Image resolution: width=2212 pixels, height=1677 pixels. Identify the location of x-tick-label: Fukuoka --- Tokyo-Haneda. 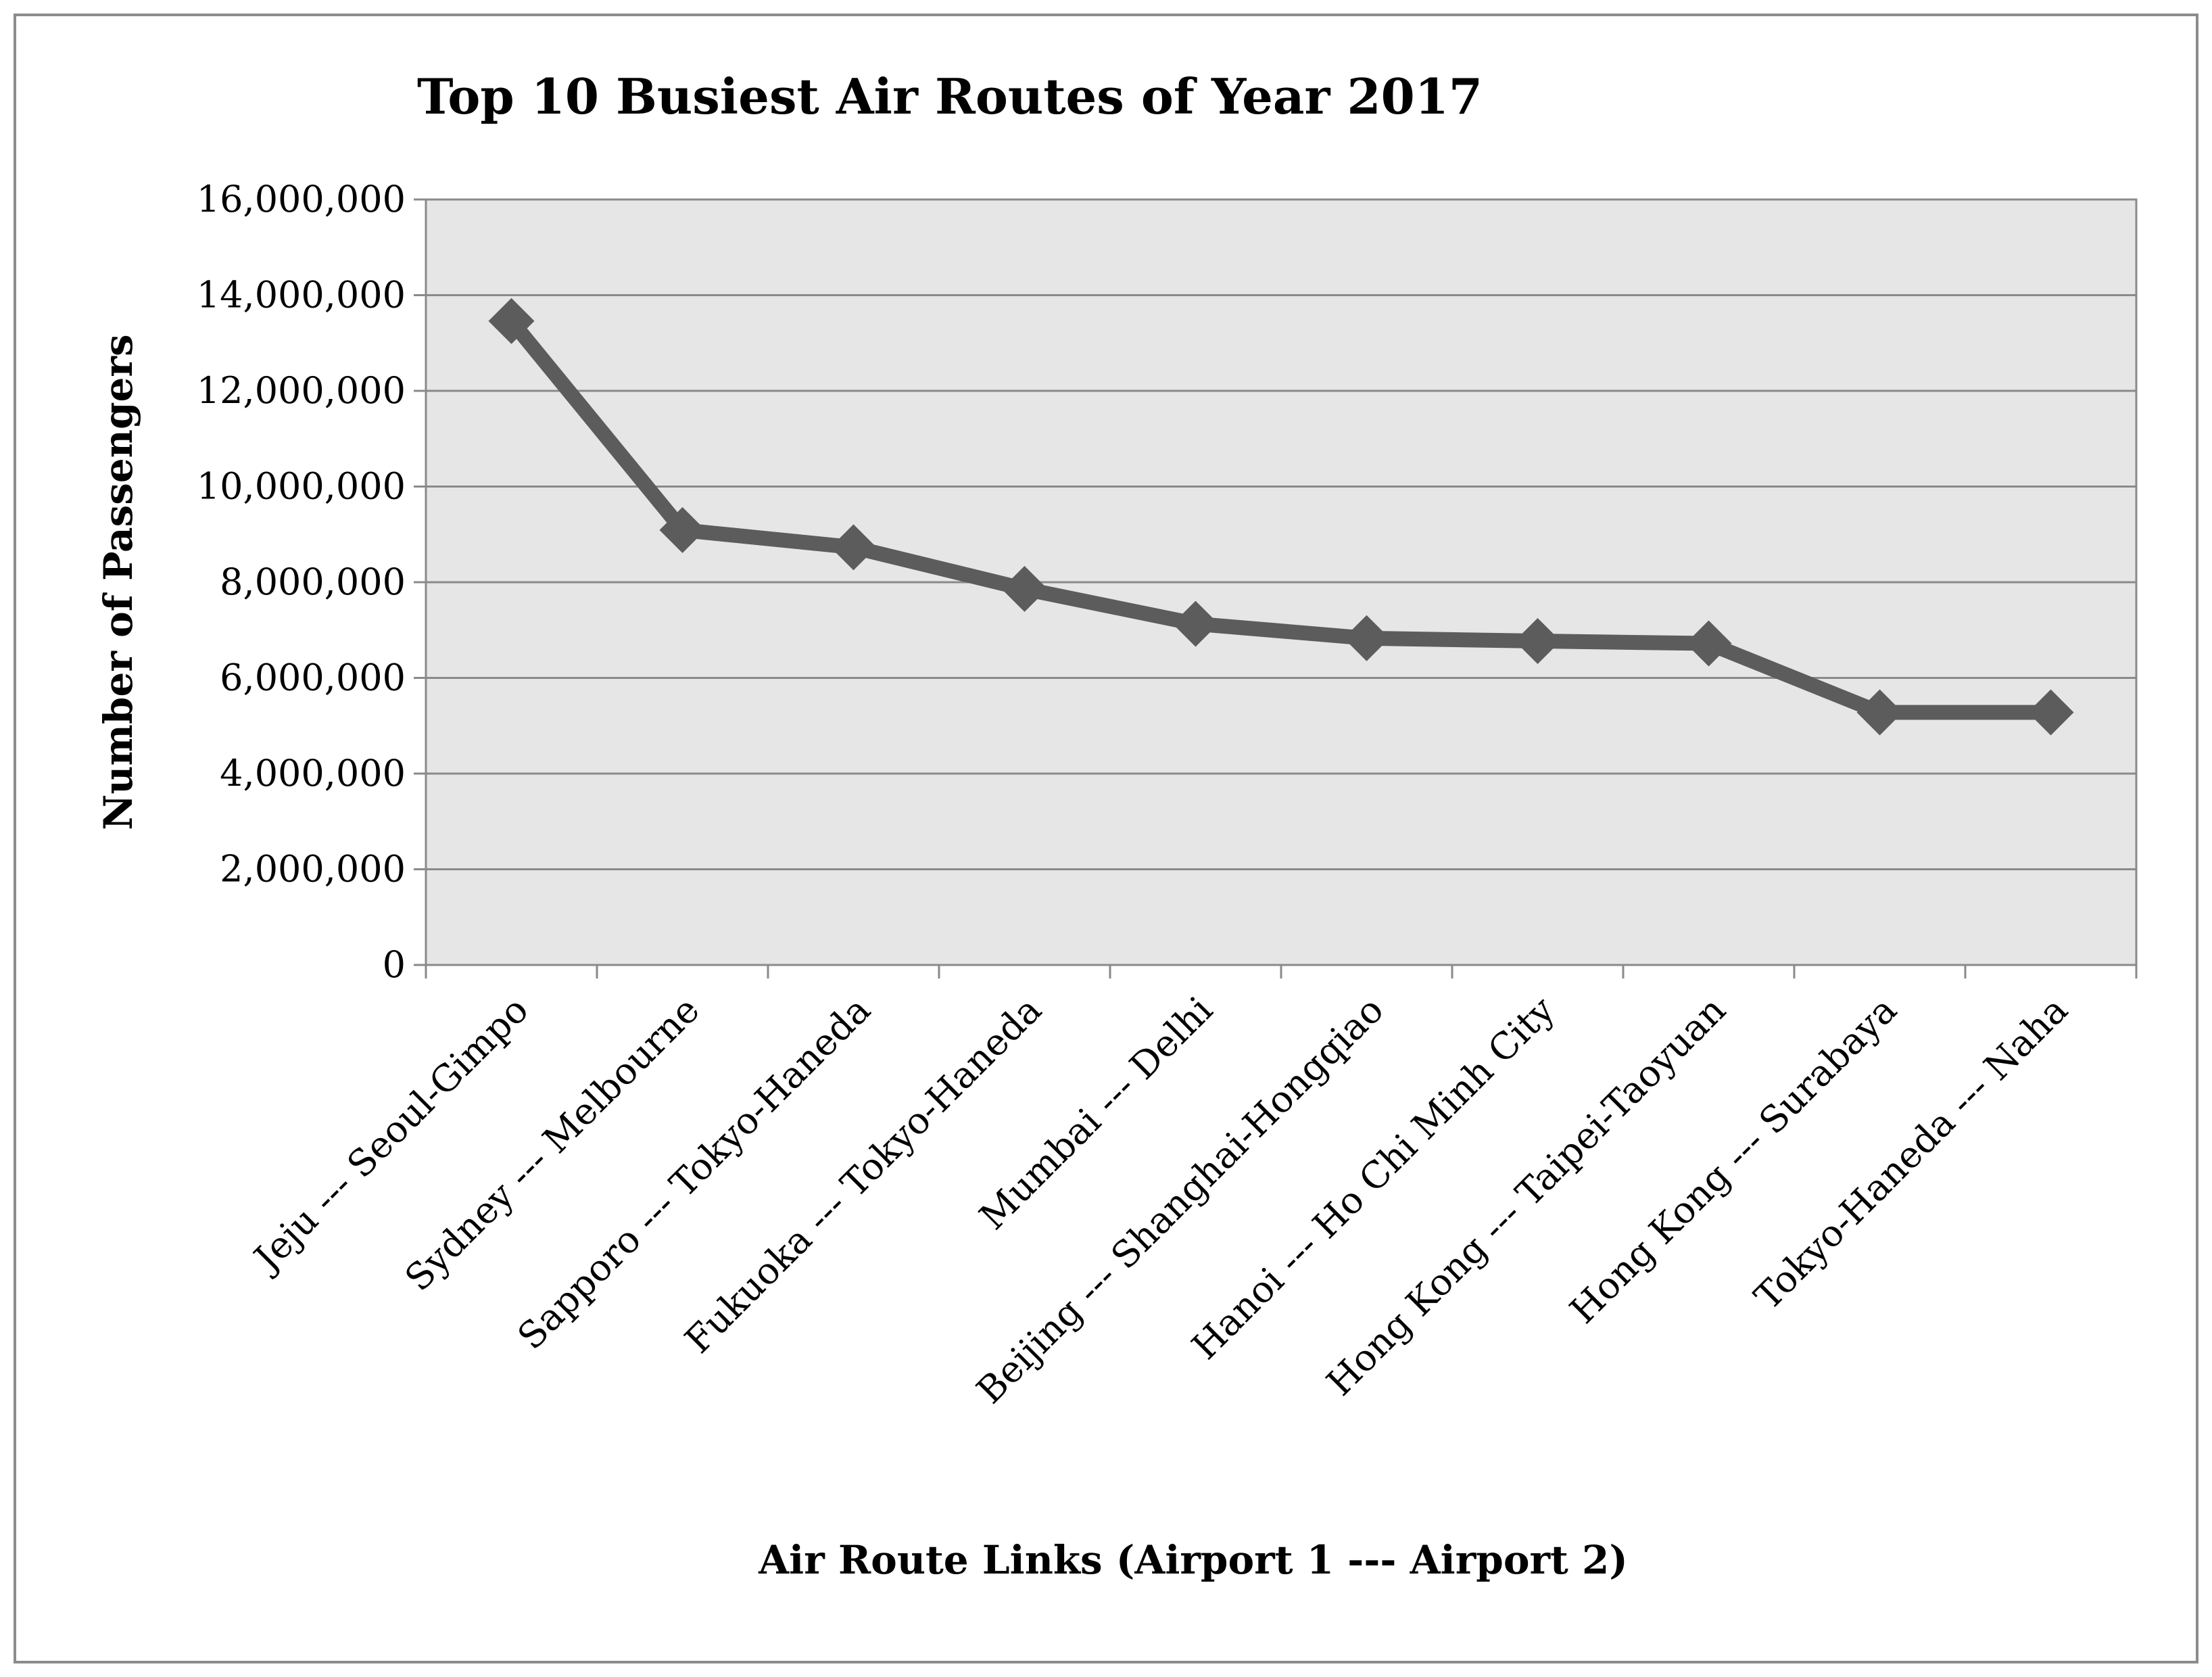
(864, 1176).